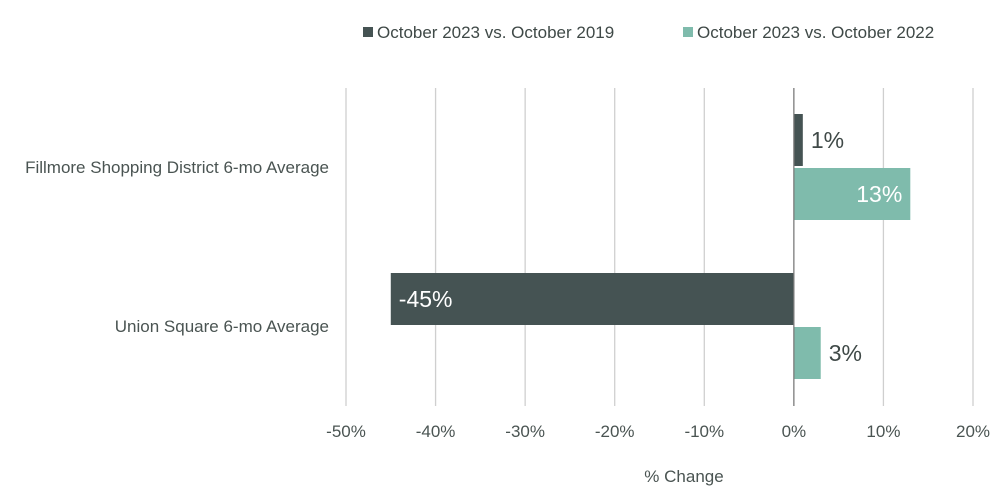 This screenshot has width=1000, height=496. Describe the element at coordinates (177, 167) in the screenshot. I see `category-label: Fillmore Shopping District 6-mo Average` at that location.